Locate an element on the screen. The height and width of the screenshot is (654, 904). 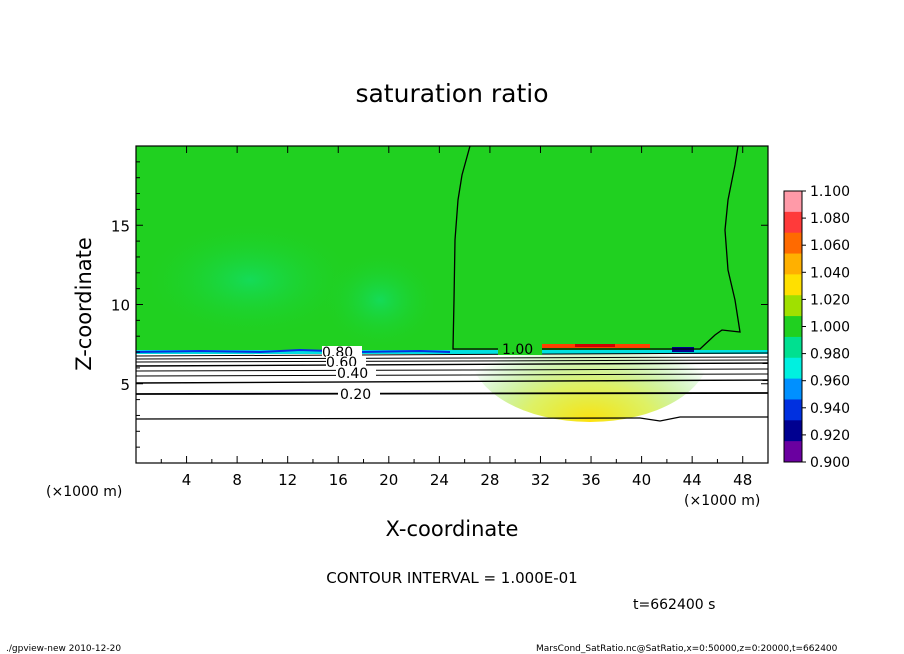
x-tick-label: 32 is located at coordinates (540, 480).